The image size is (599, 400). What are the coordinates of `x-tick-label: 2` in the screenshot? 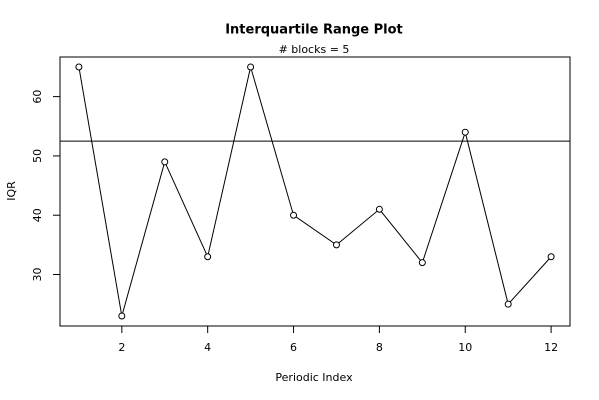 It's located at (121, 347).